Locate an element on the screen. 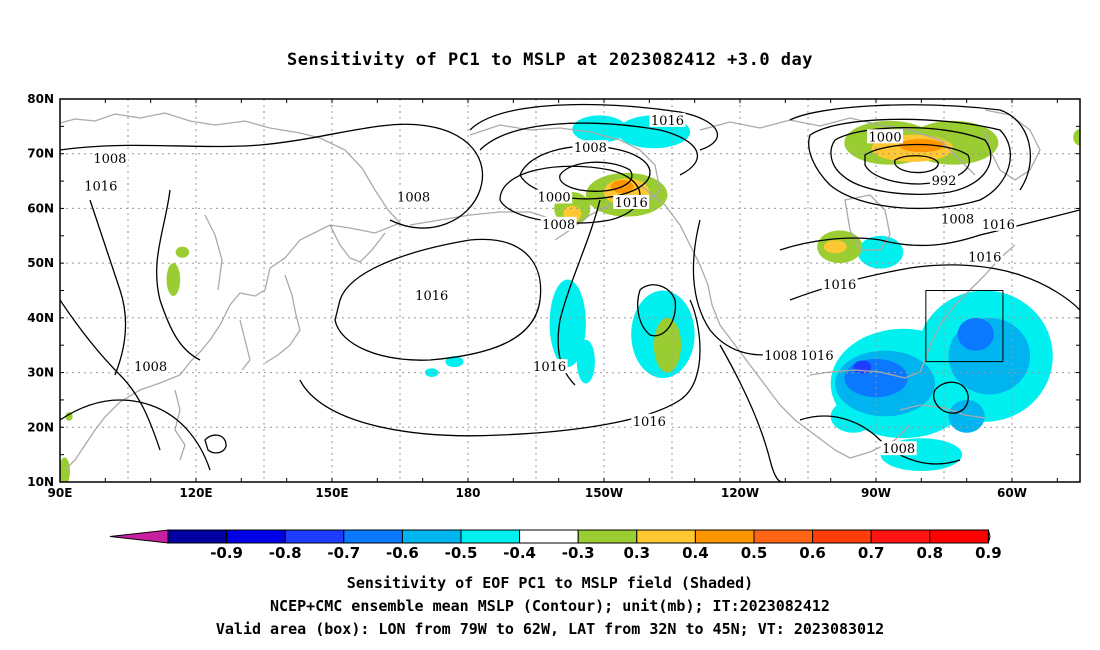 The image size is (1100, 650). latitude-label: 10N is located at coordinates (40, 482).